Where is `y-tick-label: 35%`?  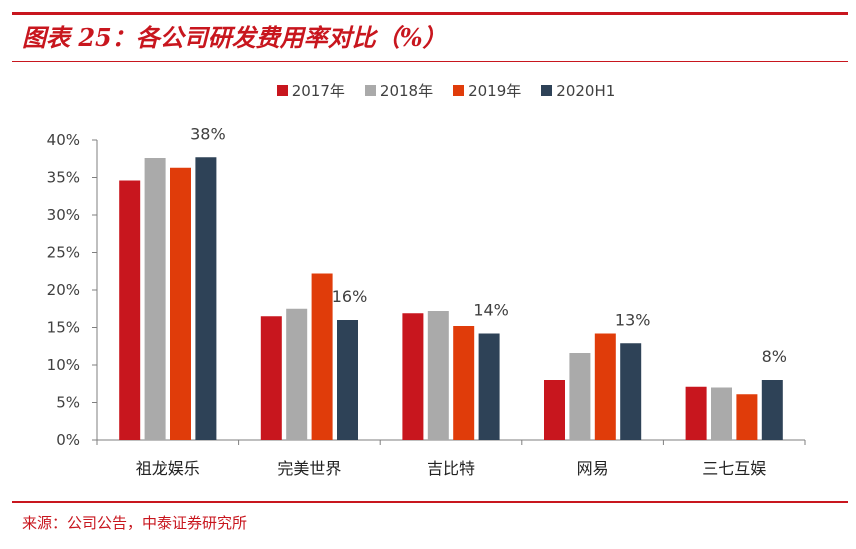 y-tick-label: 35% is located at coordinates (63, 178).